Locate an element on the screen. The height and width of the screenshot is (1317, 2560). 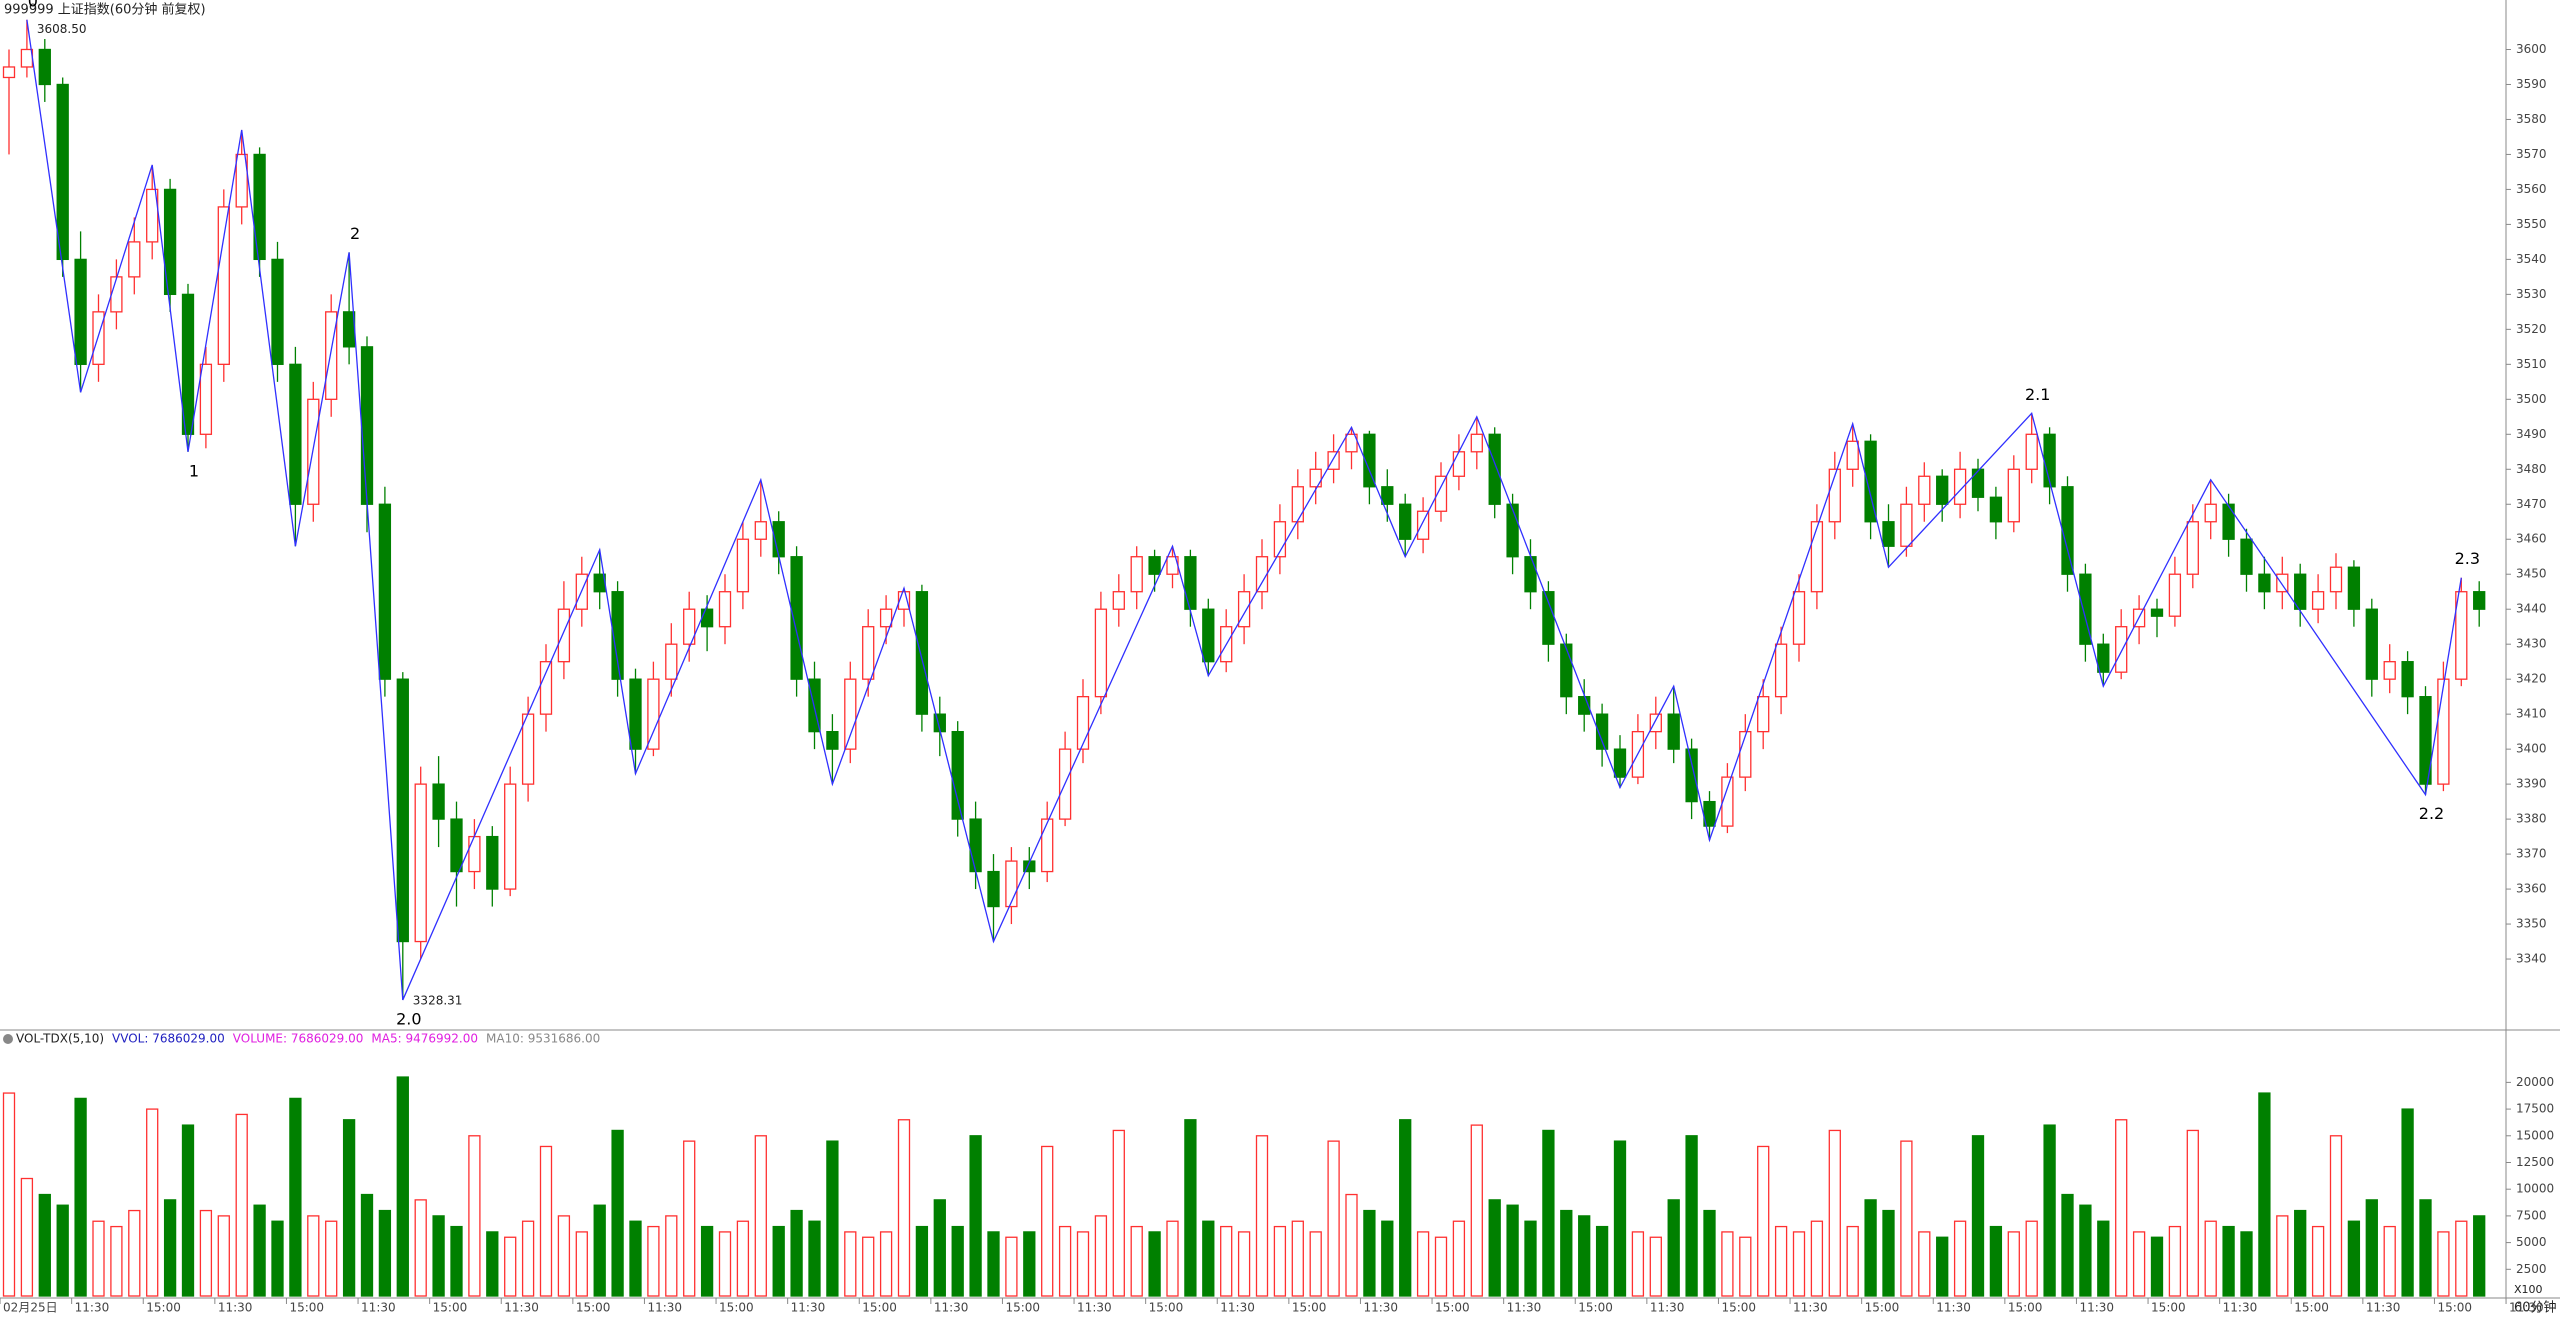
y-tick-label: 3370 is located at coordinates (2531, 854).